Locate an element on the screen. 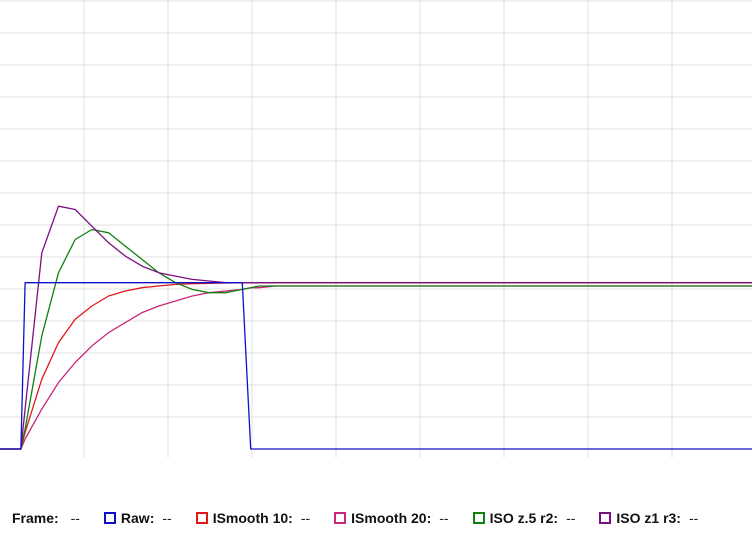  legend-frame: Frame: -- is located at coordinates (46, 518).